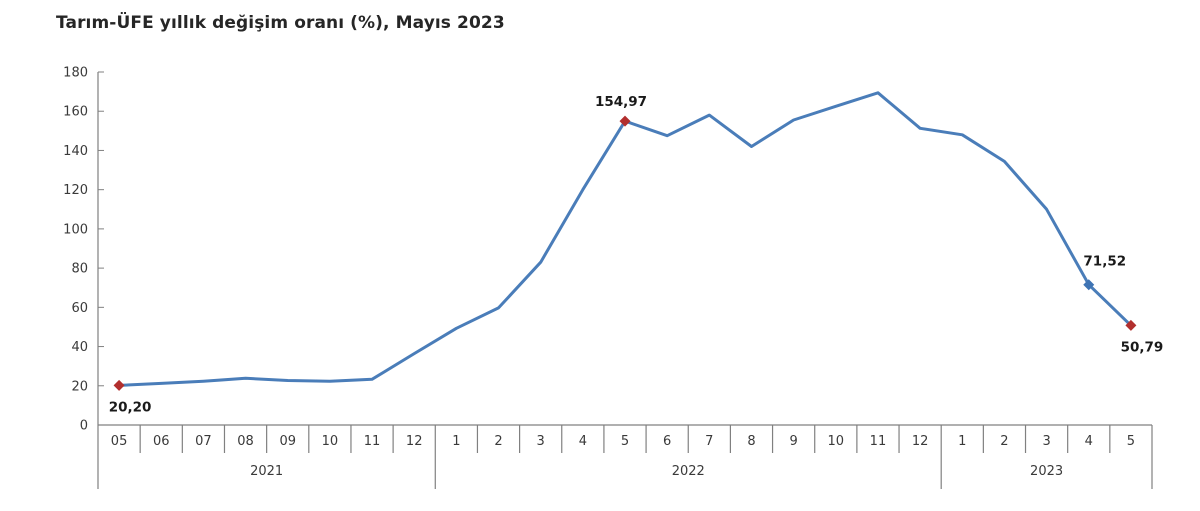 This screenshot has height=511, width=1200. I want to click on year-label: 2022, so click(688, 471).